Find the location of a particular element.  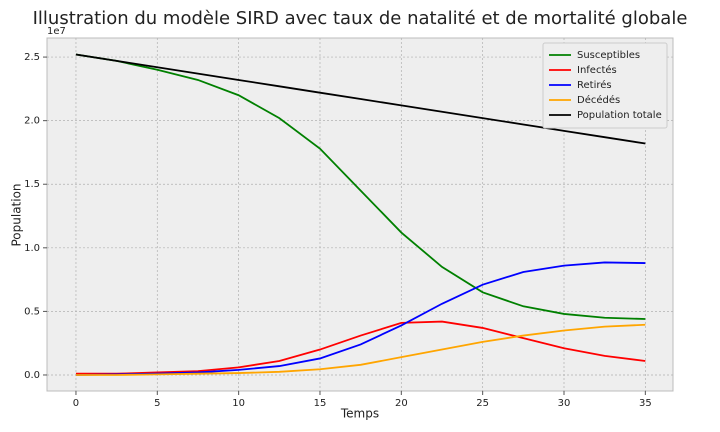

legend-box is located at coordinates (605, 85).